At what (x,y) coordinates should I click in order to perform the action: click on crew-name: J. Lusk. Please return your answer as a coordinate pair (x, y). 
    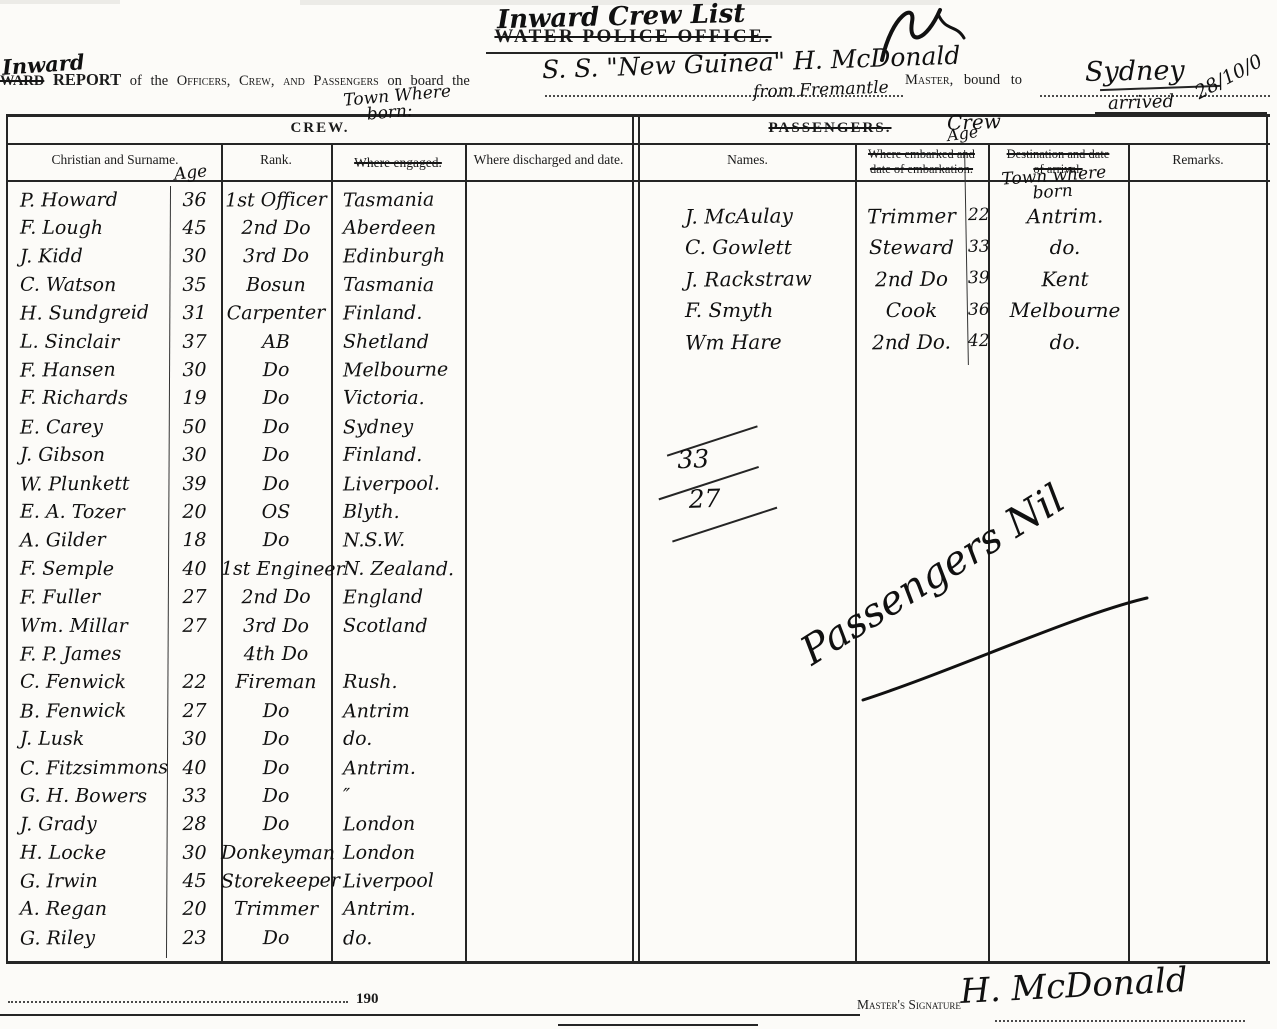
    Looking at the image, I should click on (52, 739).